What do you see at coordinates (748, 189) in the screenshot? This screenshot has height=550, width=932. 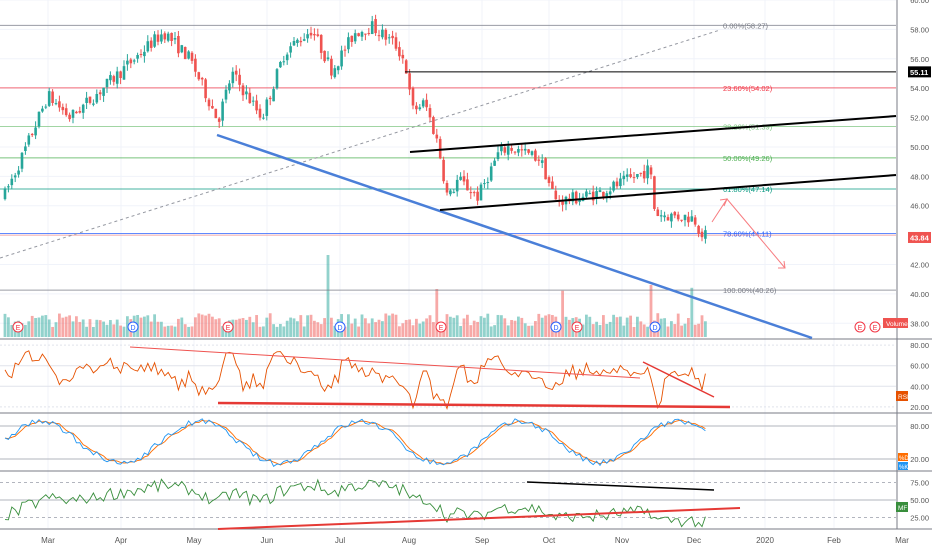 I see `fib-level-label: 61.80%(47.14)` at bounding box center [748, 189].